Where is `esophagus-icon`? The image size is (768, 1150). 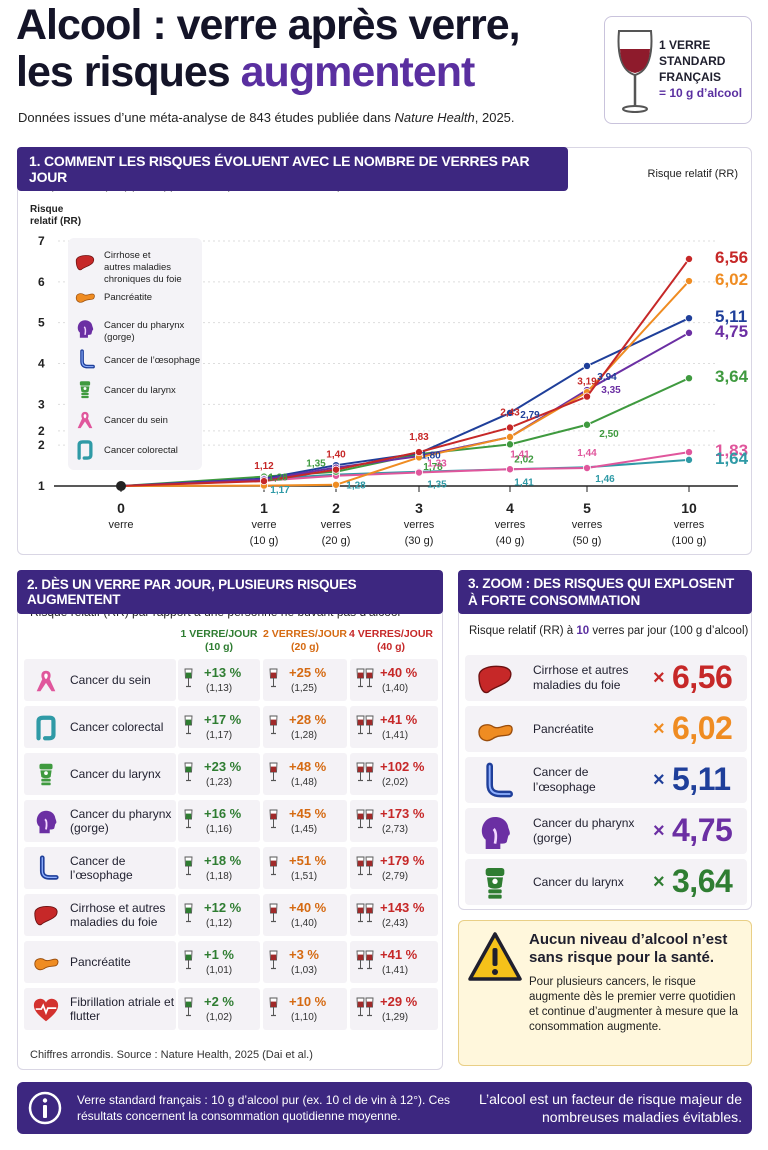 esophagus-icon is located at coordinates (499, 780).